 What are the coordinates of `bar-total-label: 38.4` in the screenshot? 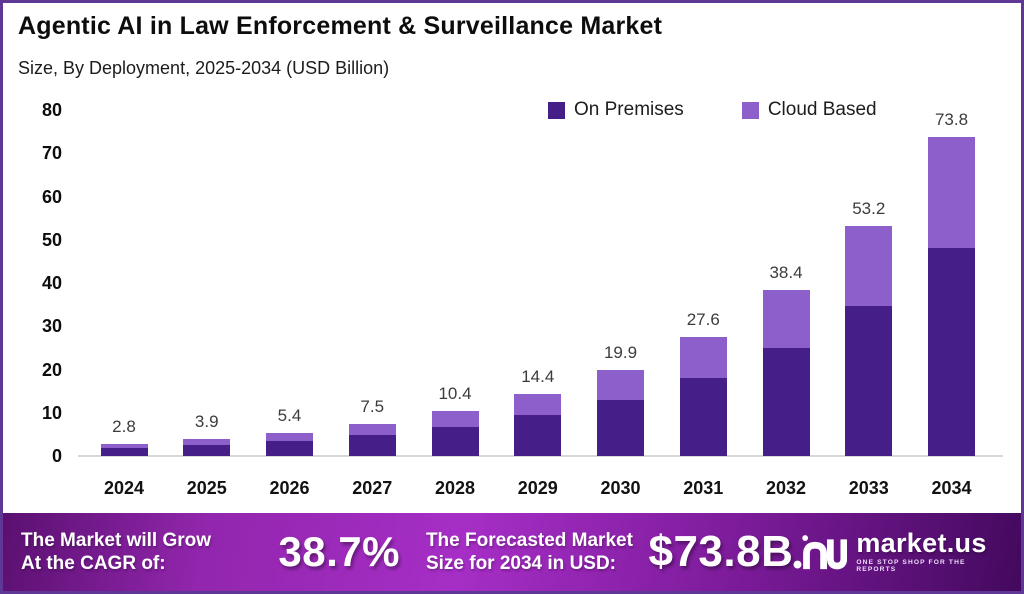 It's located at (786, 272).